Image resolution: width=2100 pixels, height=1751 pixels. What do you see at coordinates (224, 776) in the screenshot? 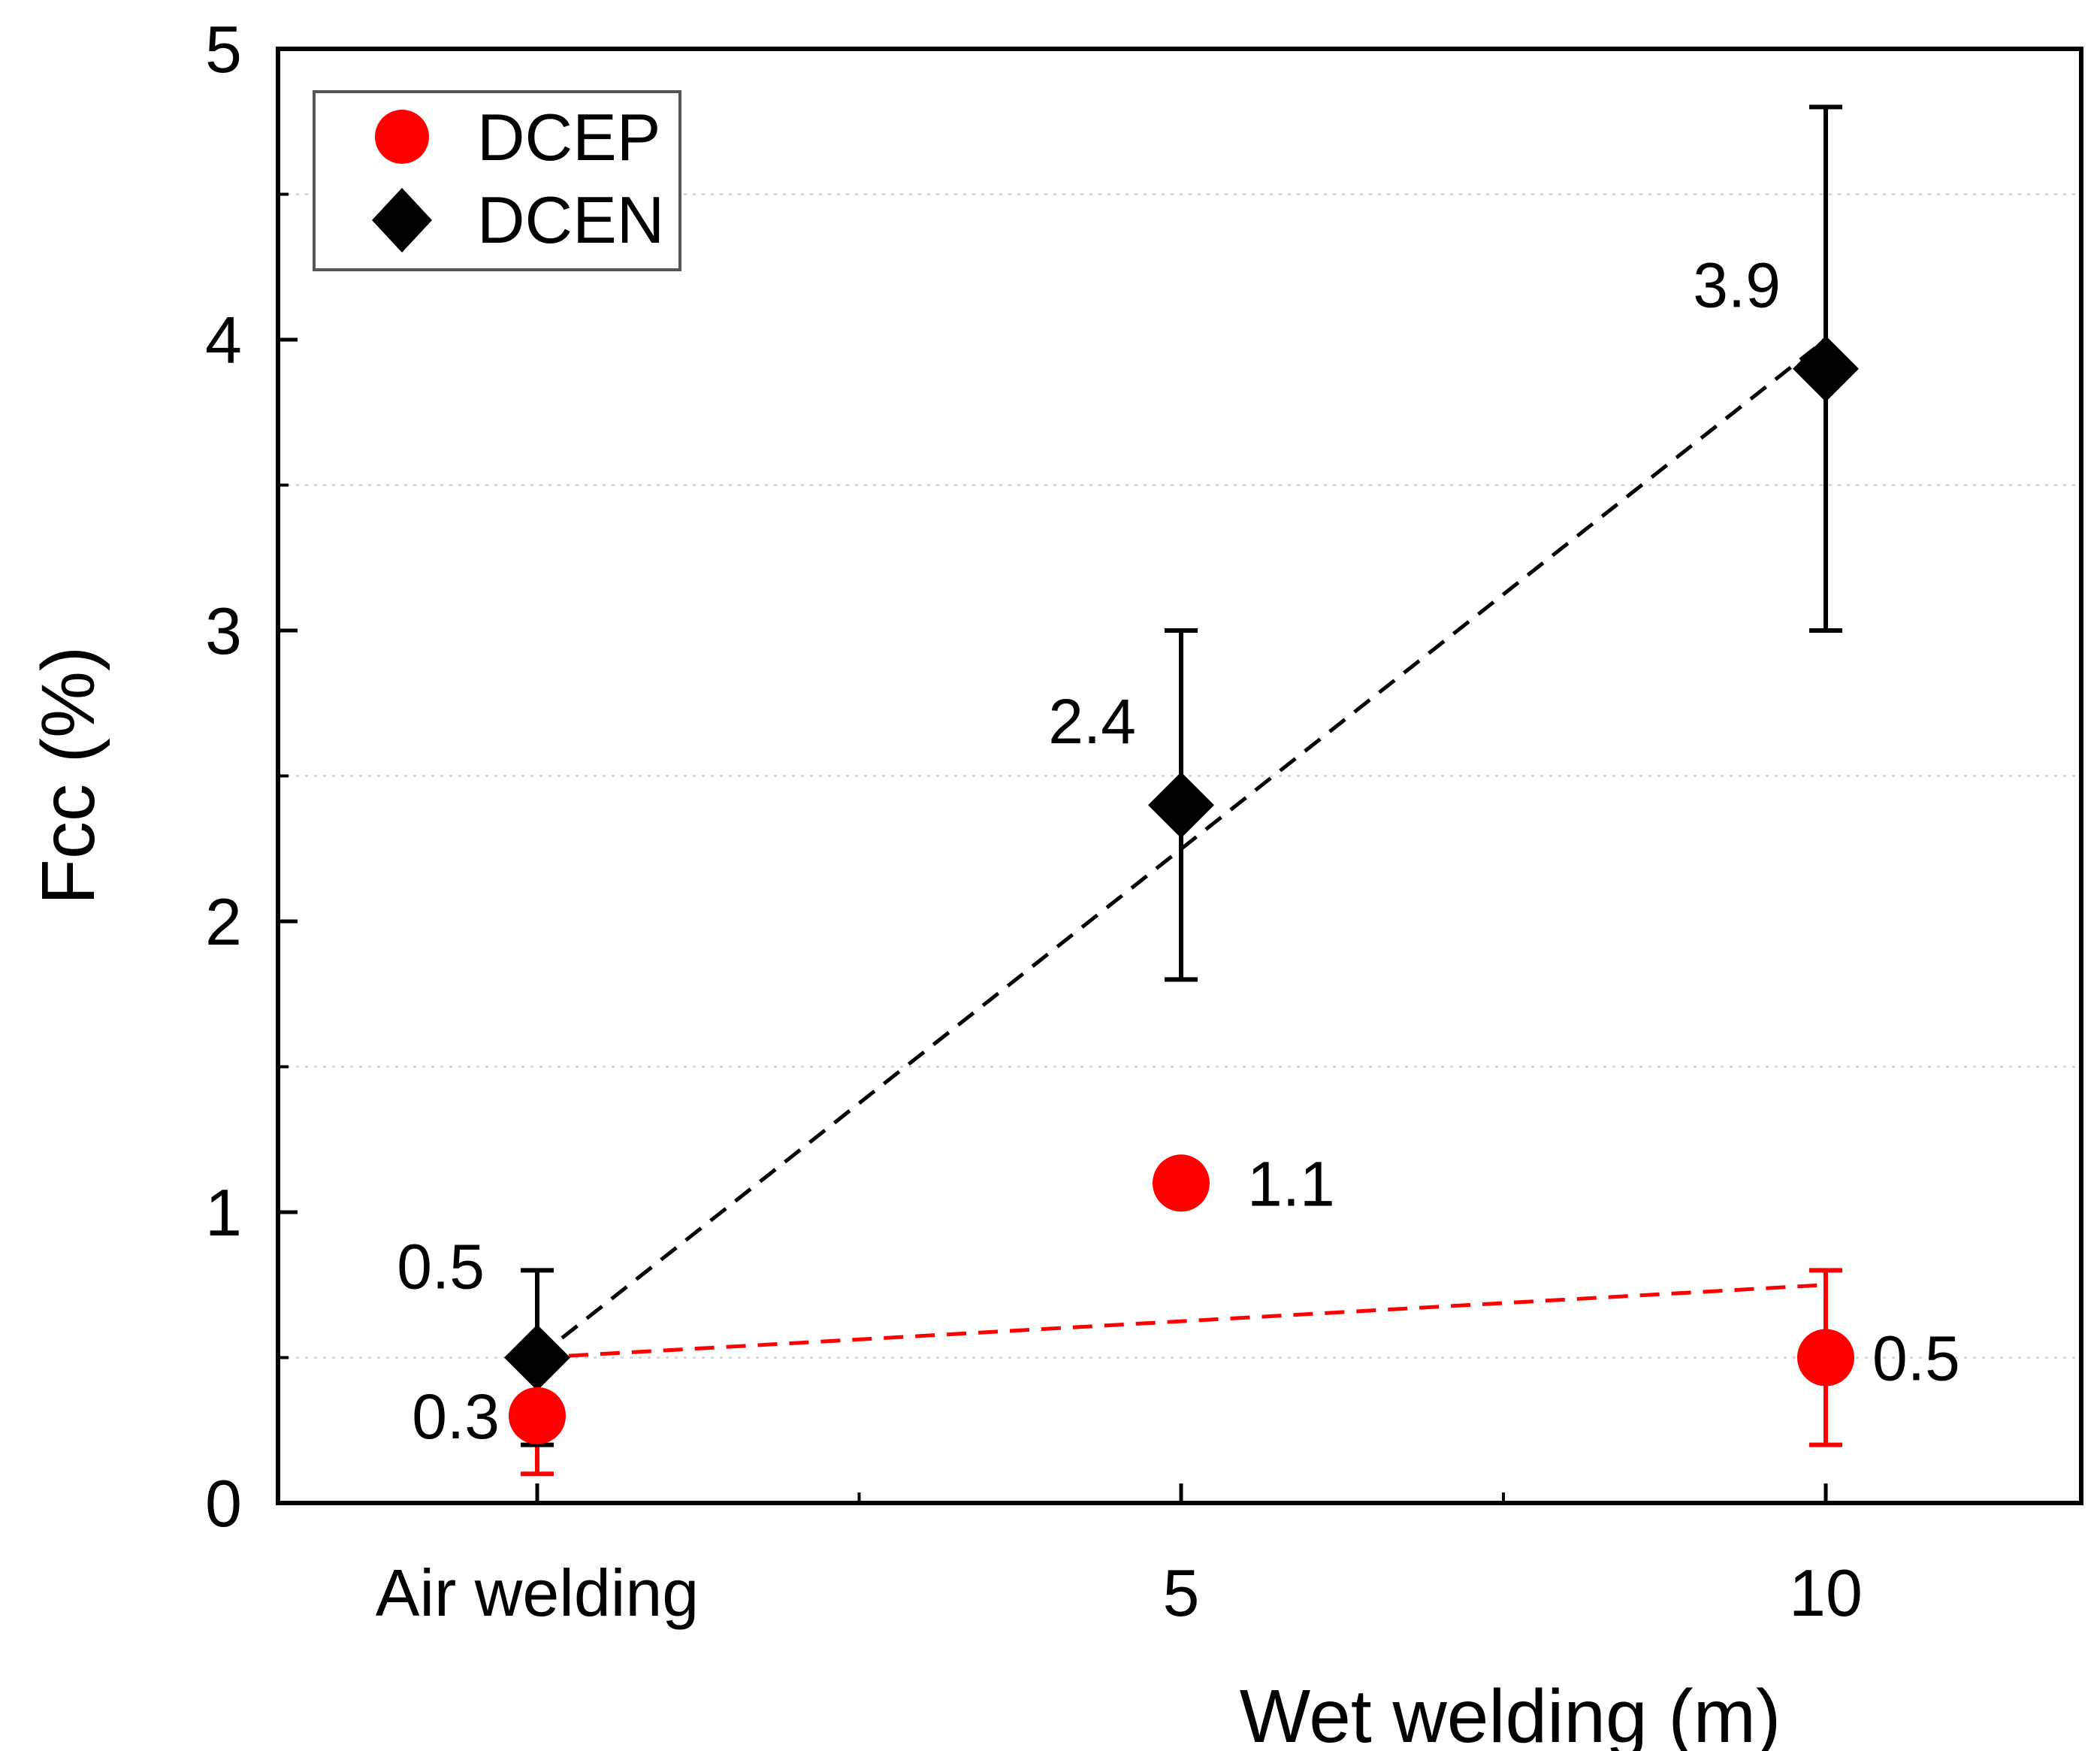
I see `y-tick-labels: 0 1 2 3 4 5` at bounding box center [224, 776].